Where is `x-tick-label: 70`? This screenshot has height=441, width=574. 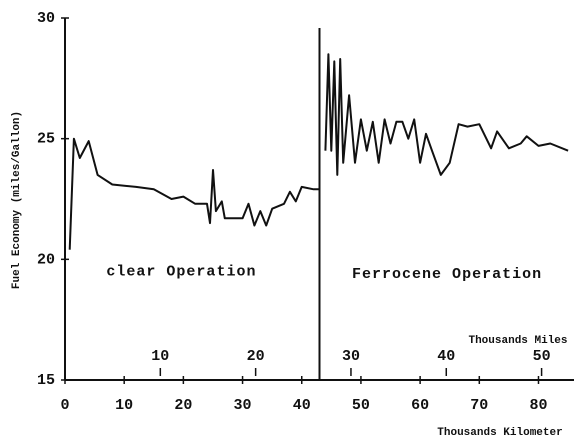 x-tick-label: 70 is located at coordinates (479, 405).